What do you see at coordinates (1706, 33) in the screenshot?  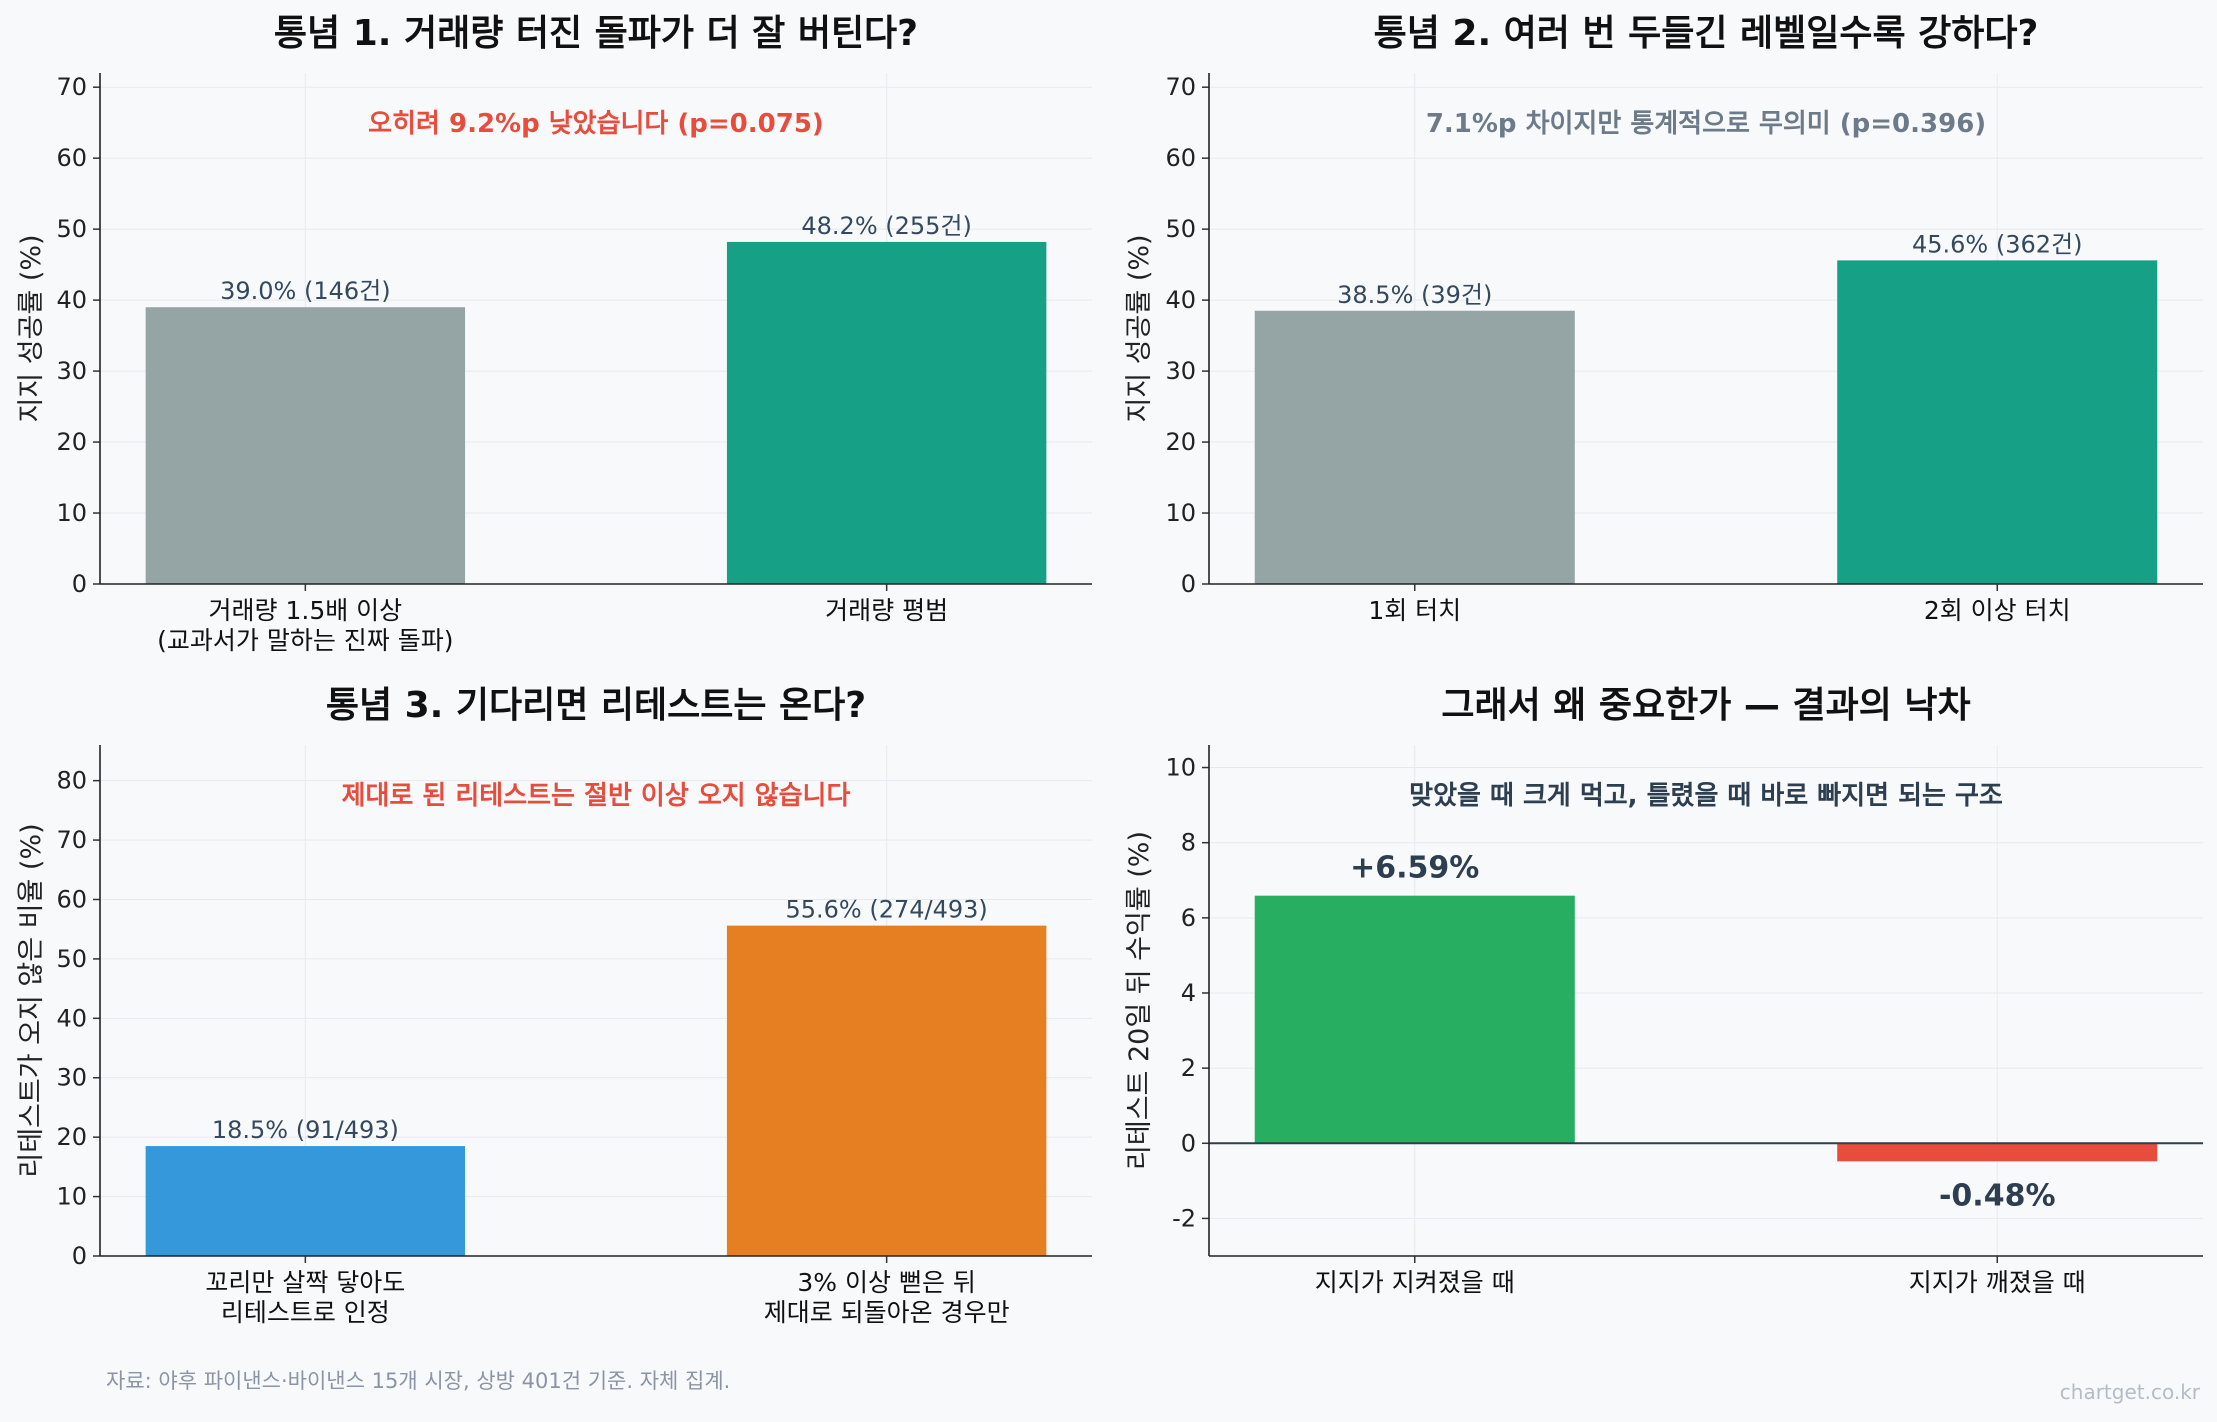 I see `chart-title: 통념 2. 여러 번 두들긴 레벨일수록 강하다?` at bounding box center [1706, 33].